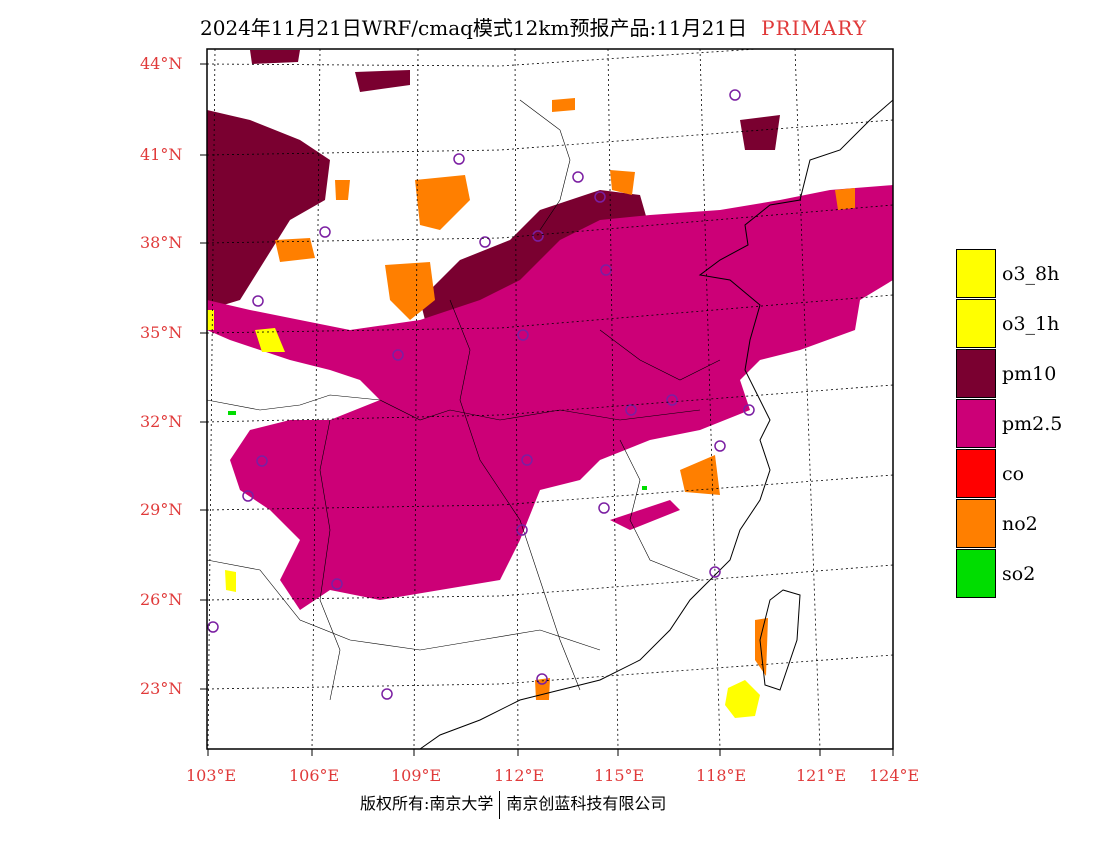 The width and height of the screenshot is (1100, 850). What do you see at coordinates (519, 775) in the screenshot?
I see `lon-label: 112°E` at bounding box center [519, 775].